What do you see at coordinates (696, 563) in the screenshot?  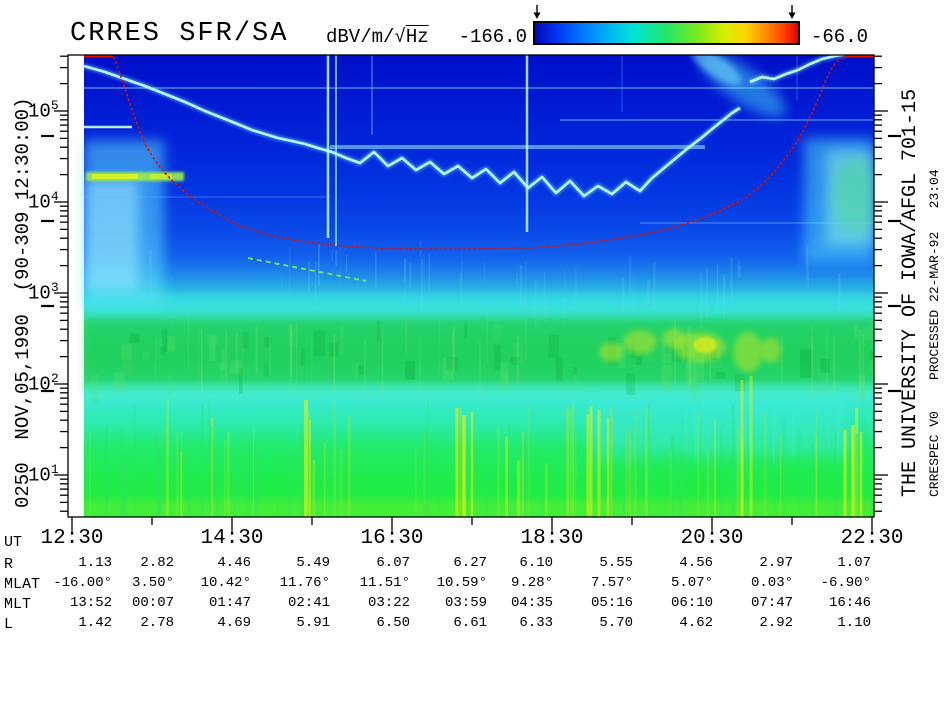 I see `ephemeris-value: 4.56` at bounding box center [696, 563].